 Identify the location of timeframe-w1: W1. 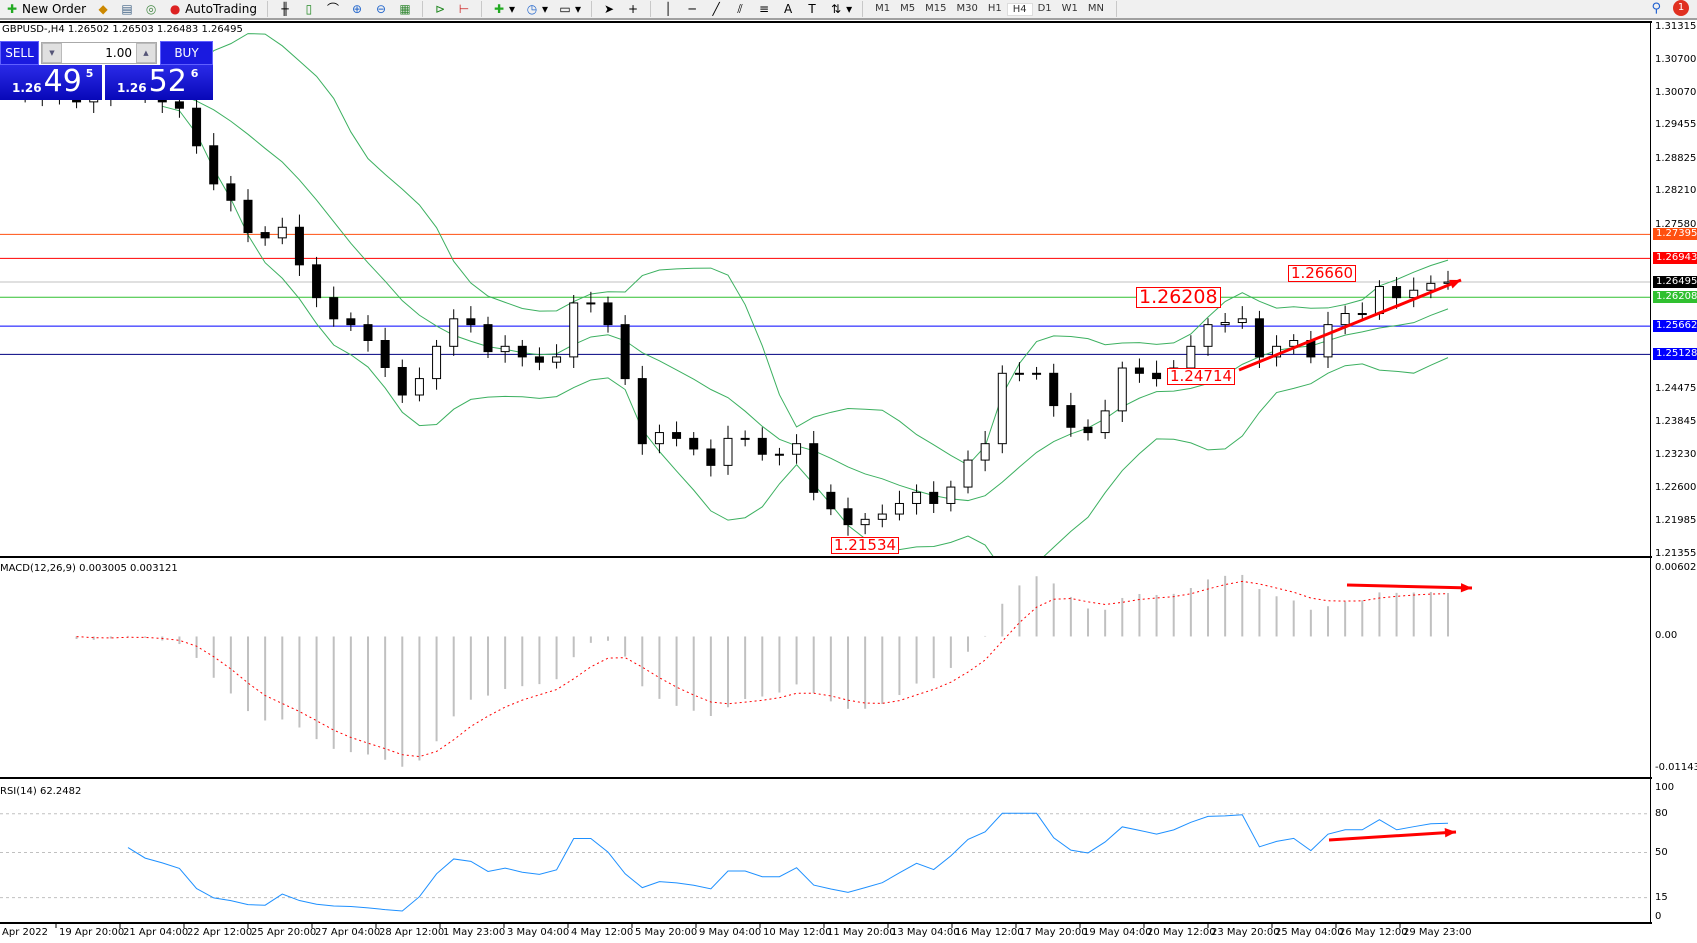
(1069, 8).